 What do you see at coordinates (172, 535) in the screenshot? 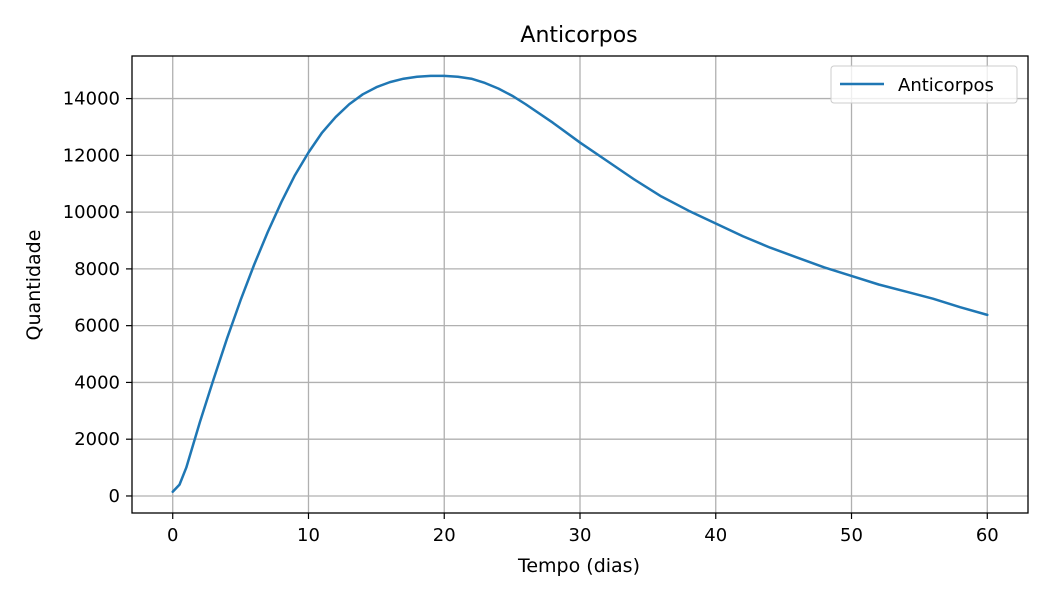
I see `x-tick-label: 0` at bounding box center [172, 535].